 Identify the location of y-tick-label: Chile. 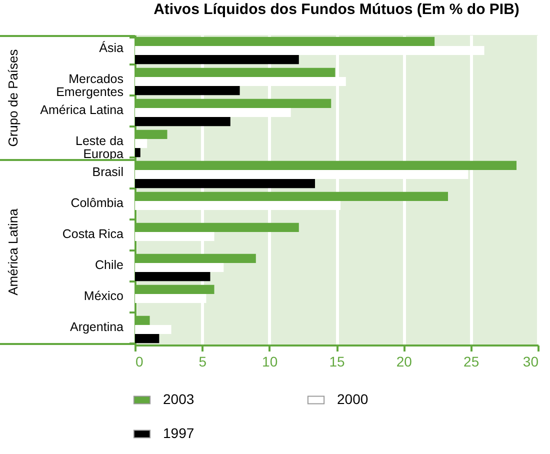
(109, 265).